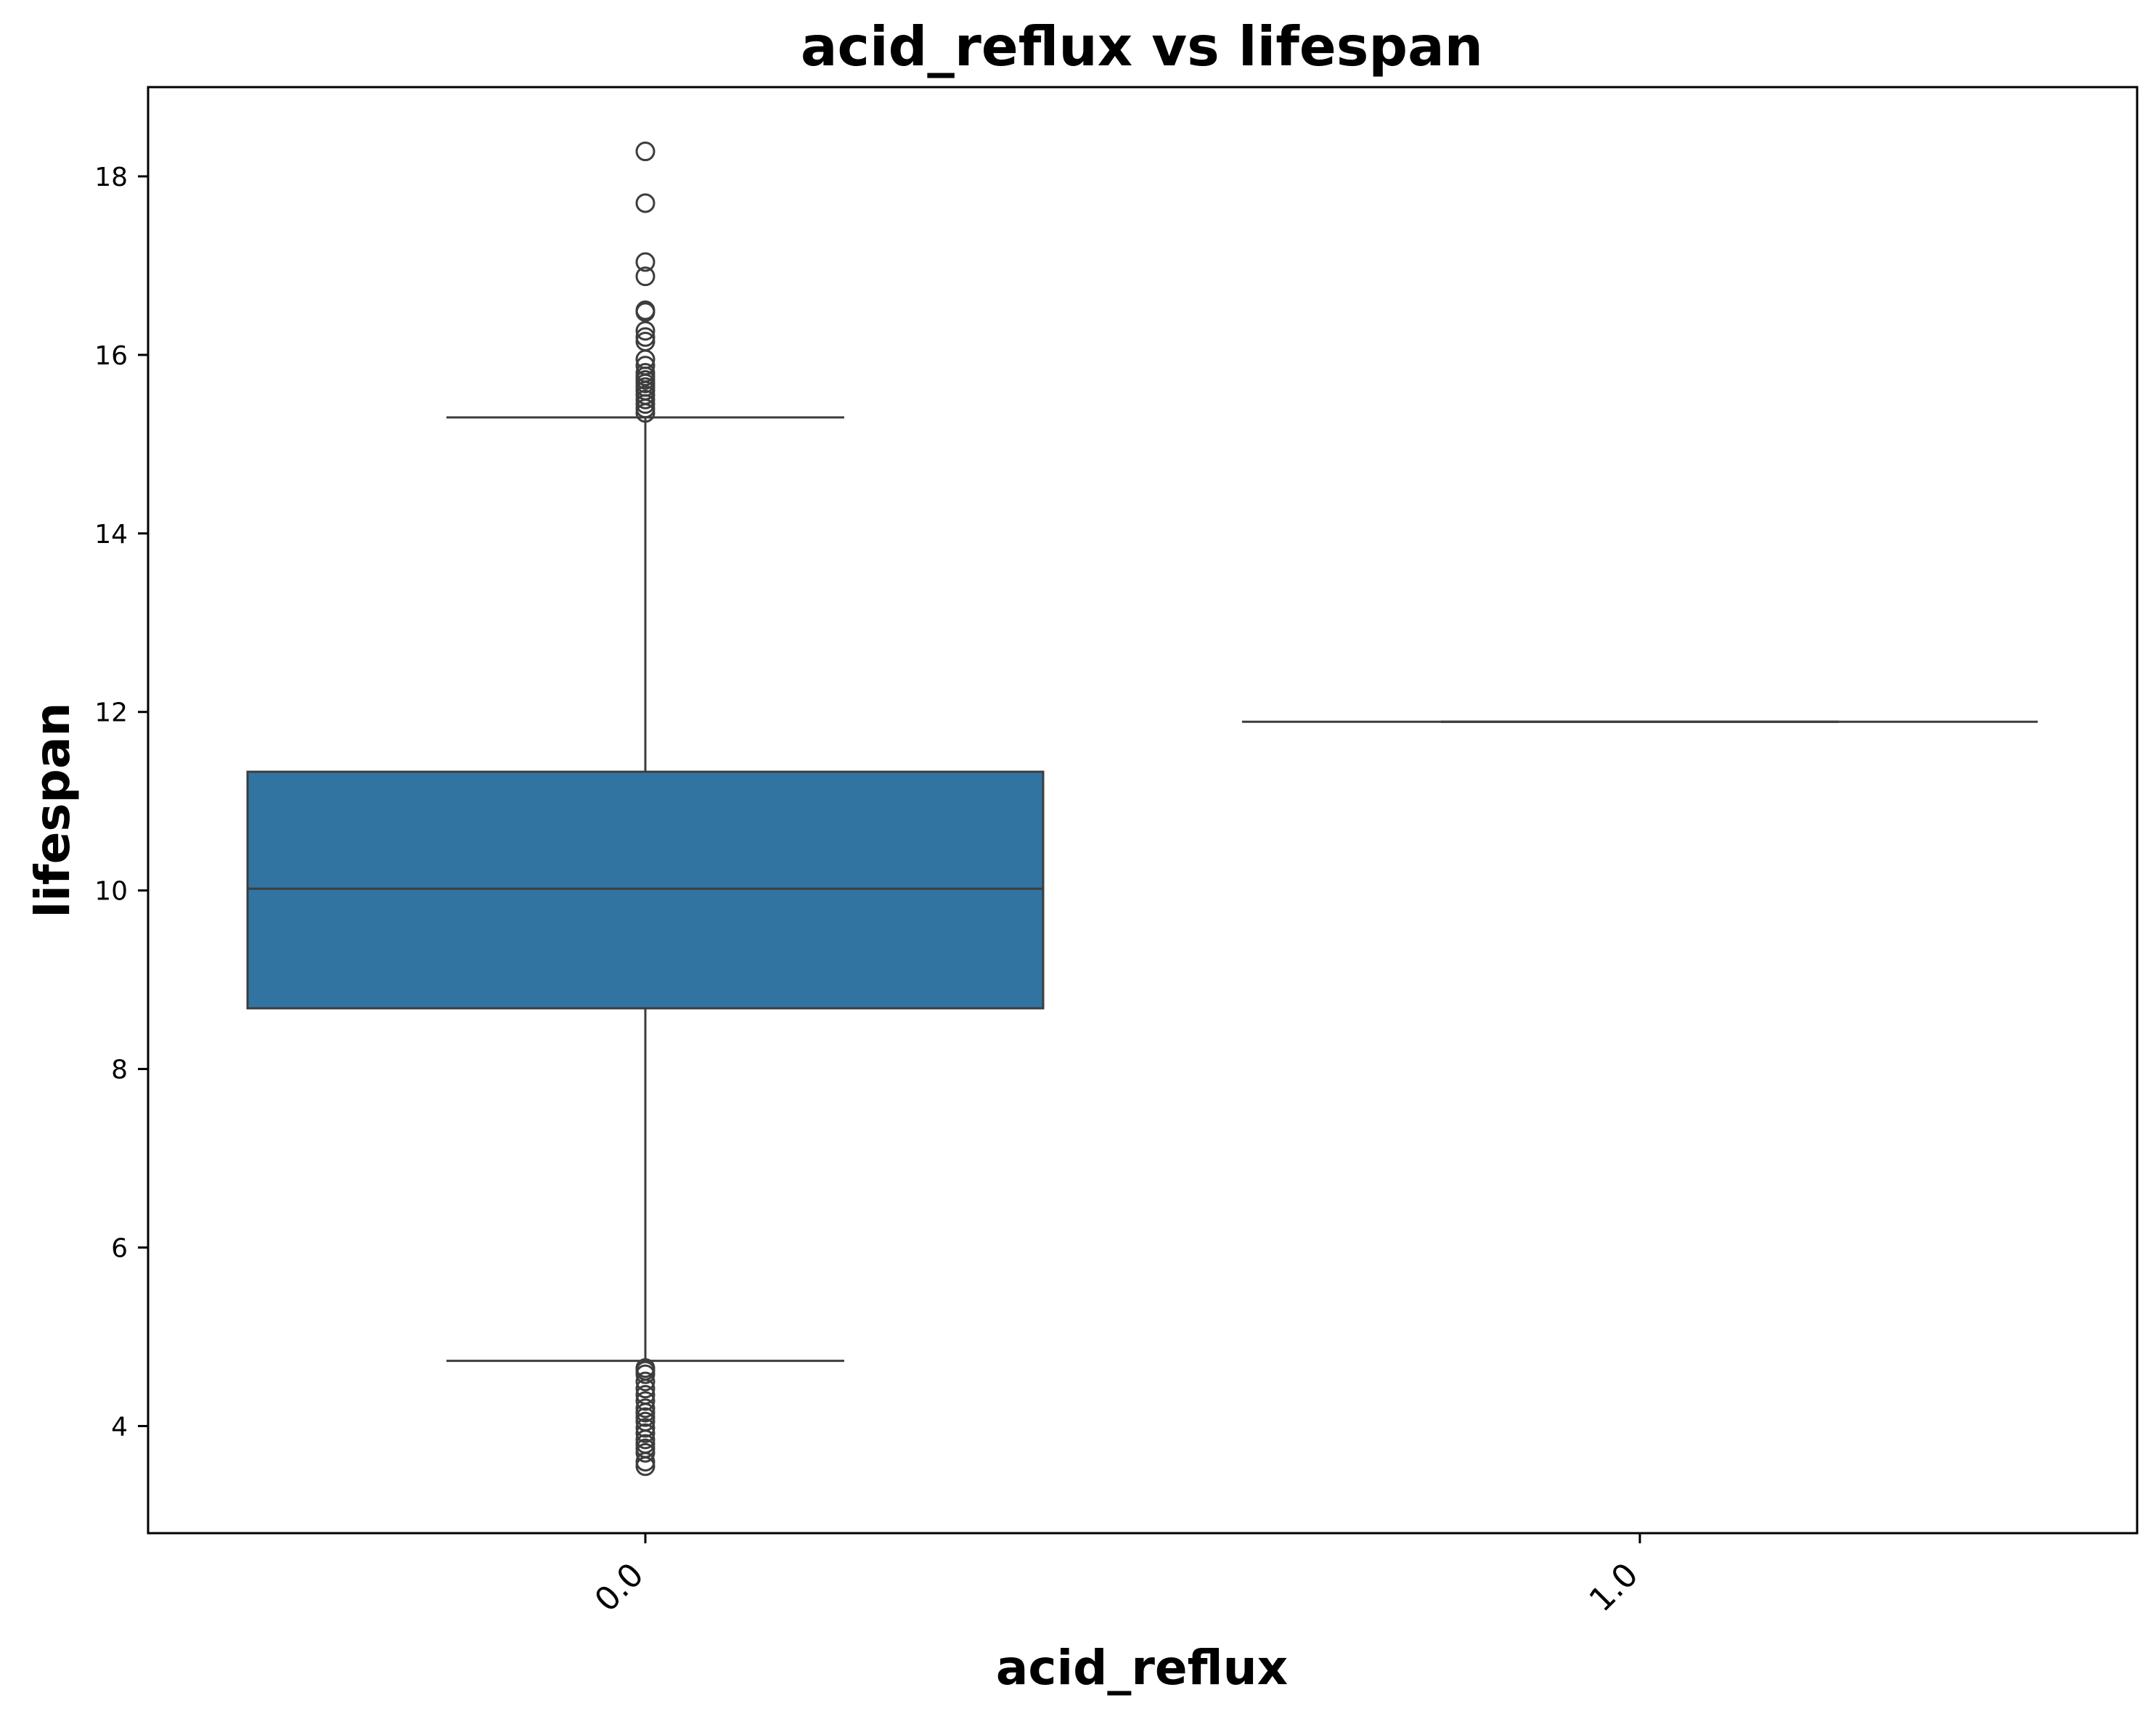 This screenshot has height=1719, width=2156. Describe the element at coordinates (111, 356) in the screenshot. I see `y-tick-label: 16` at that location.